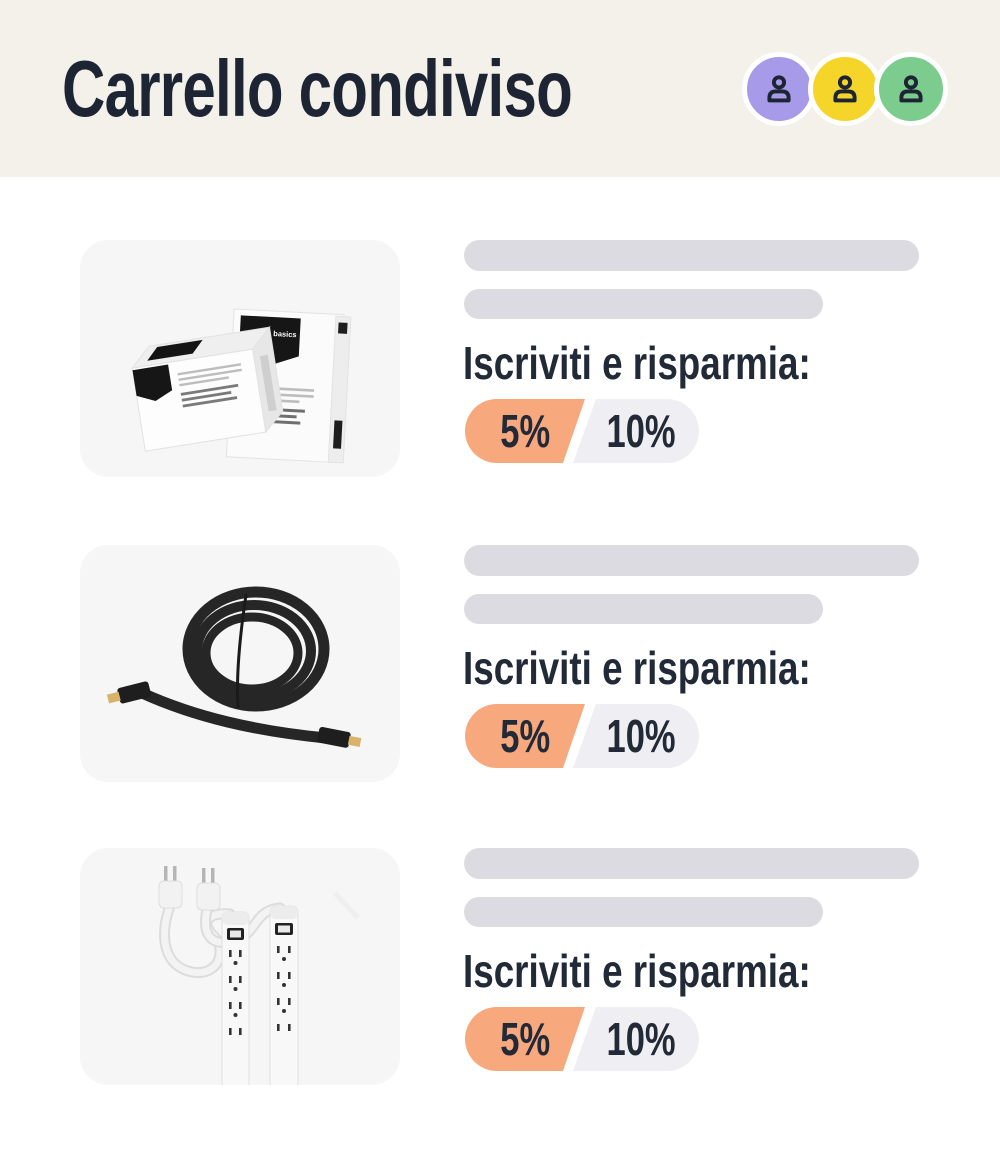  I want to click on page-title: Carrello condiviso, so click(317, 88).